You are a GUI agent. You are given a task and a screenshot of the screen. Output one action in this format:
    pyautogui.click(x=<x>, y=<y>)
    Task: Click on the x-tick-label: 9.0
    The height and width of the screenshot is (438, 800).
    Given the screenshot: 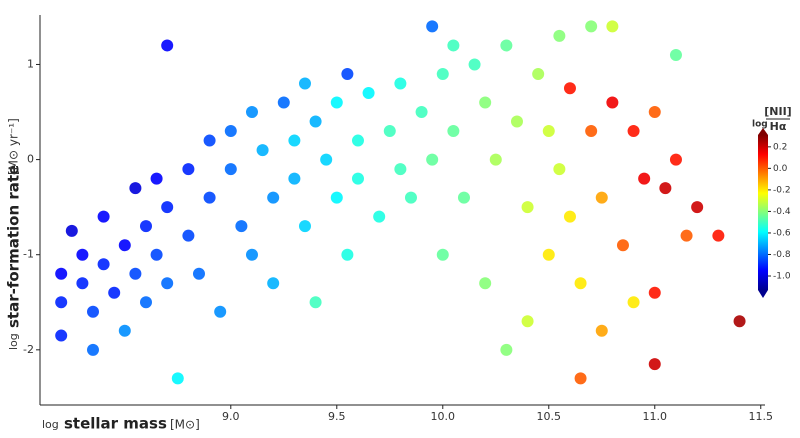 What is the action you would take?
    pyautogui.click(x=231, y=416)
    